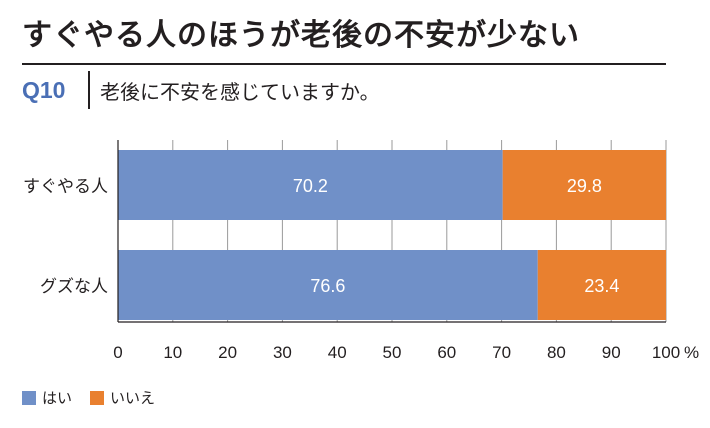 The height and width of the screenshot is (428, 710). I want to click on data-label: 29.8, so click(584, 186).